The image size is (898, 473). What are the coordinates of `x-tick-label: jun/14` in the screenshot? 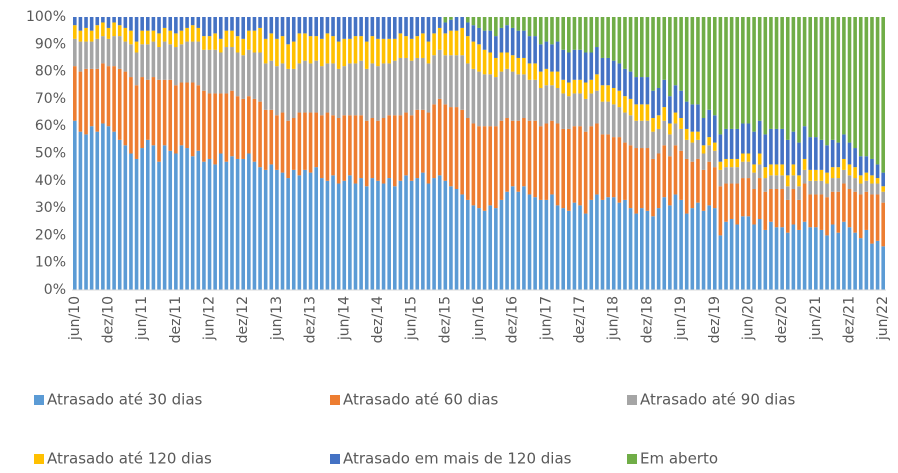 It's located at (344, 318).